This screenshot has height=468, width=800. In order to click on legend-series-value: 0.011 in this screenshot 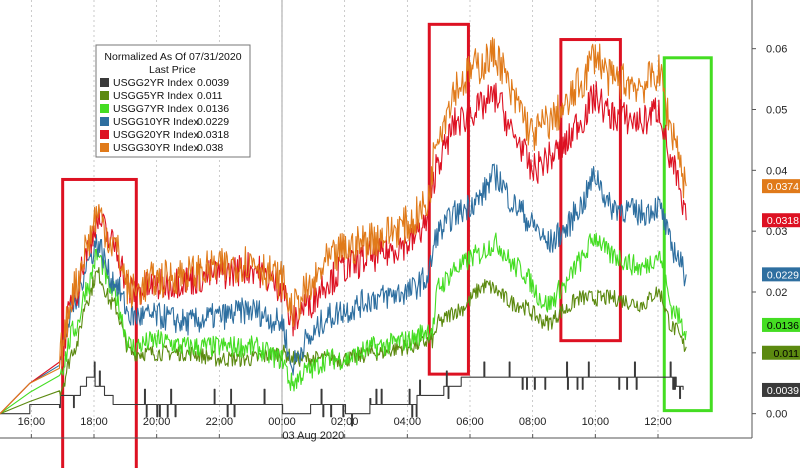, I will do `click(210, 96)`.